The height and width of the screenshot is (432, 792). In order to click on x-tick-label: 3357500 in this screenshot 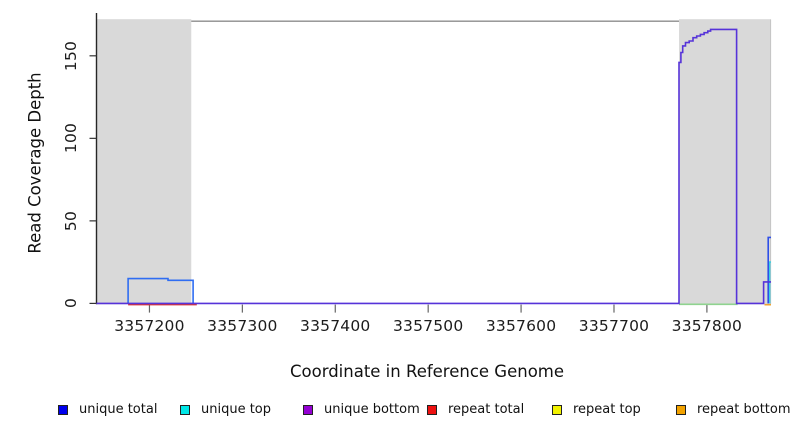, I will do `click(428, 326)`.